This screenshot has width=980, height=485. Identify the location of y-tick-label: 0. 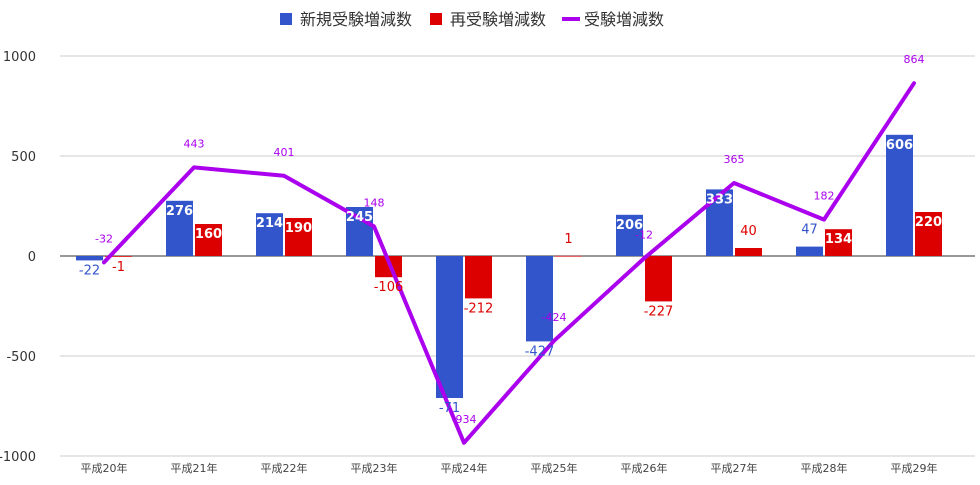
(32, 257).